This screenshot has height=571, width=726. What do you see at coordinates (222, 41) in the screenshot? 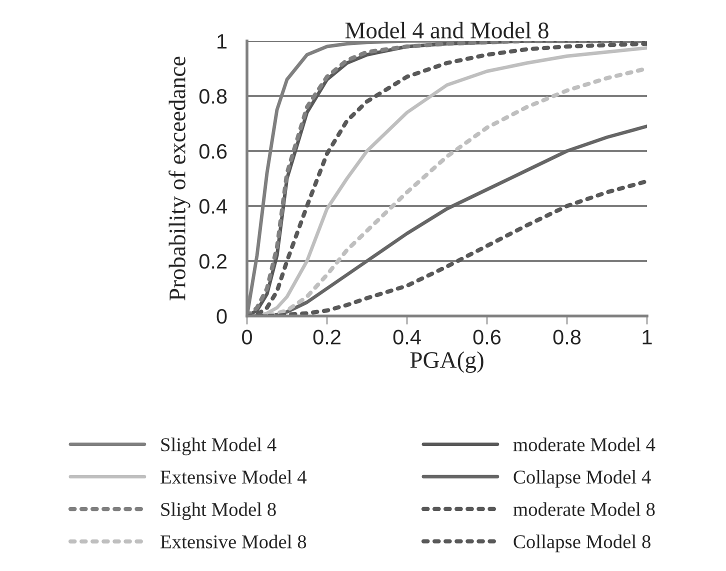
I see `y-tick-label: 1` at bounding box center [222, 41].